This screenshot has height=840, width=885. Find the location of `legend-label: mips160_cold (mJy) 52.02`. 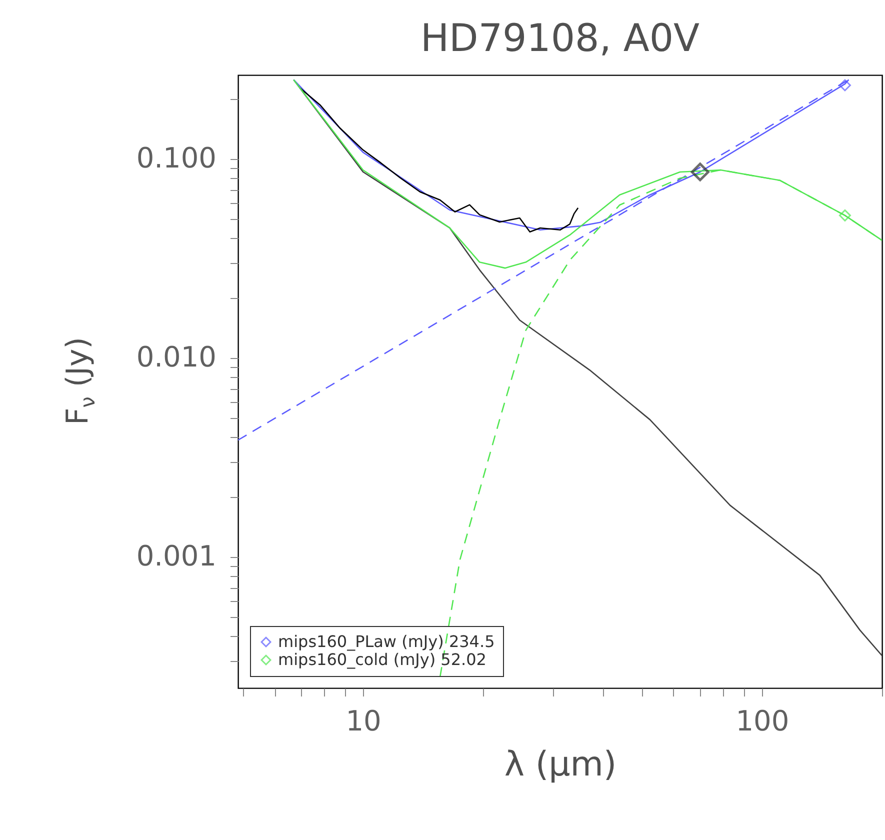

legend-label: mips160_cold (mJy) 52.02 is located at coordinates (382, 659).